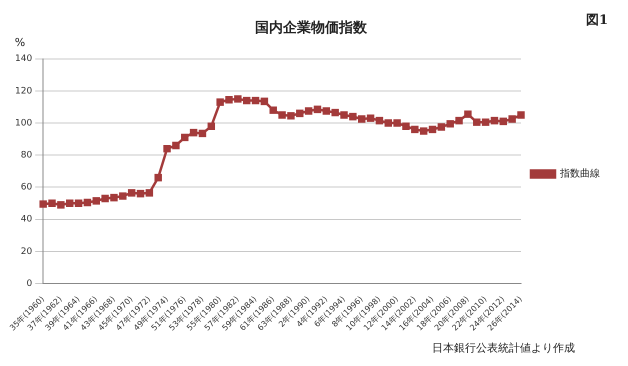  I want to click on y-tick-label: 60, so click(26, 187).